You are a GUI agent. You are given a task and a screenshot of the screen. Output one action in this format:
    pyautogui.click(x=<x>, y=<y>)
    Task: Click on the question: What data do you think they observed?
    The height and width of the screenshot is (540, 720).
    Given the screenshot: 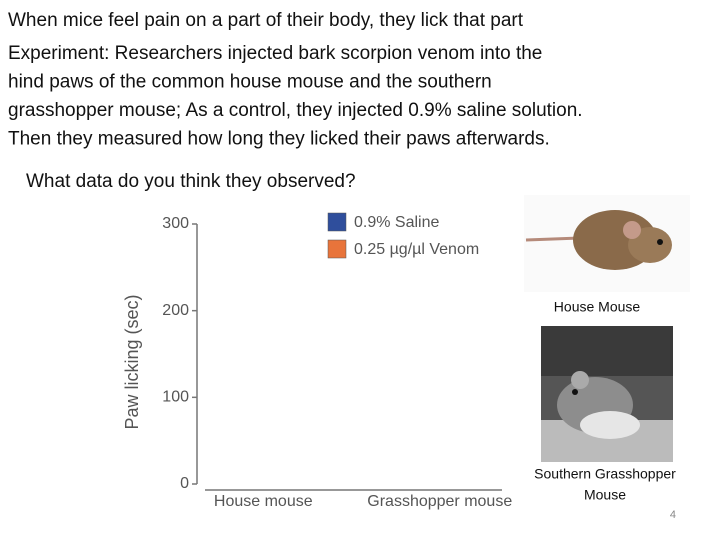 What is the action you would take?
    pyautogui.click(x=191, y=181)
    